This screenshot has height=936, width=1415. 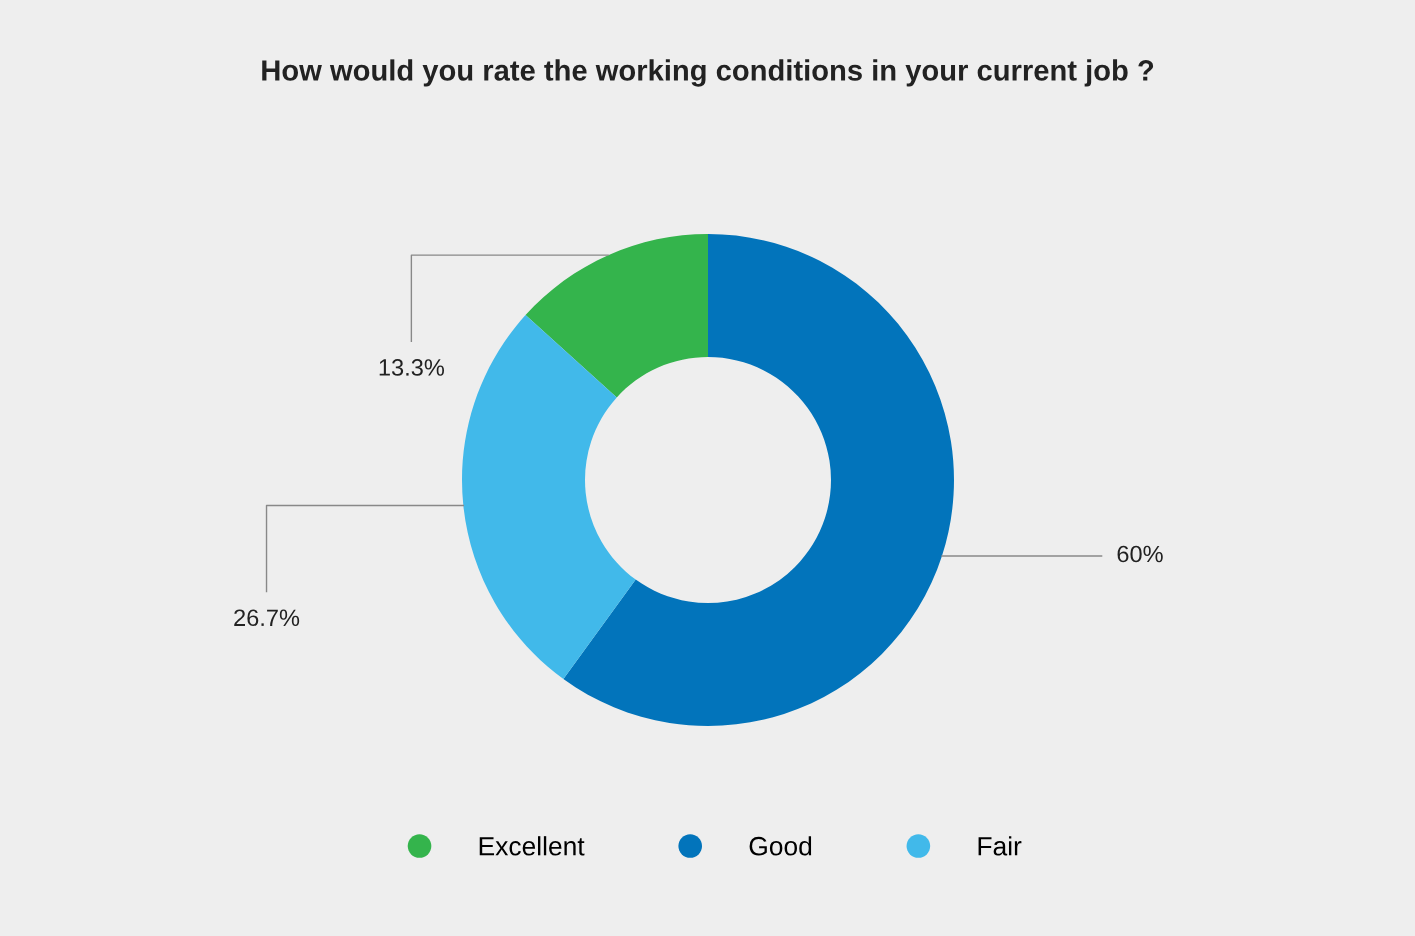 I want to click on legend-label: Excellent, so click(x=532, y=846).